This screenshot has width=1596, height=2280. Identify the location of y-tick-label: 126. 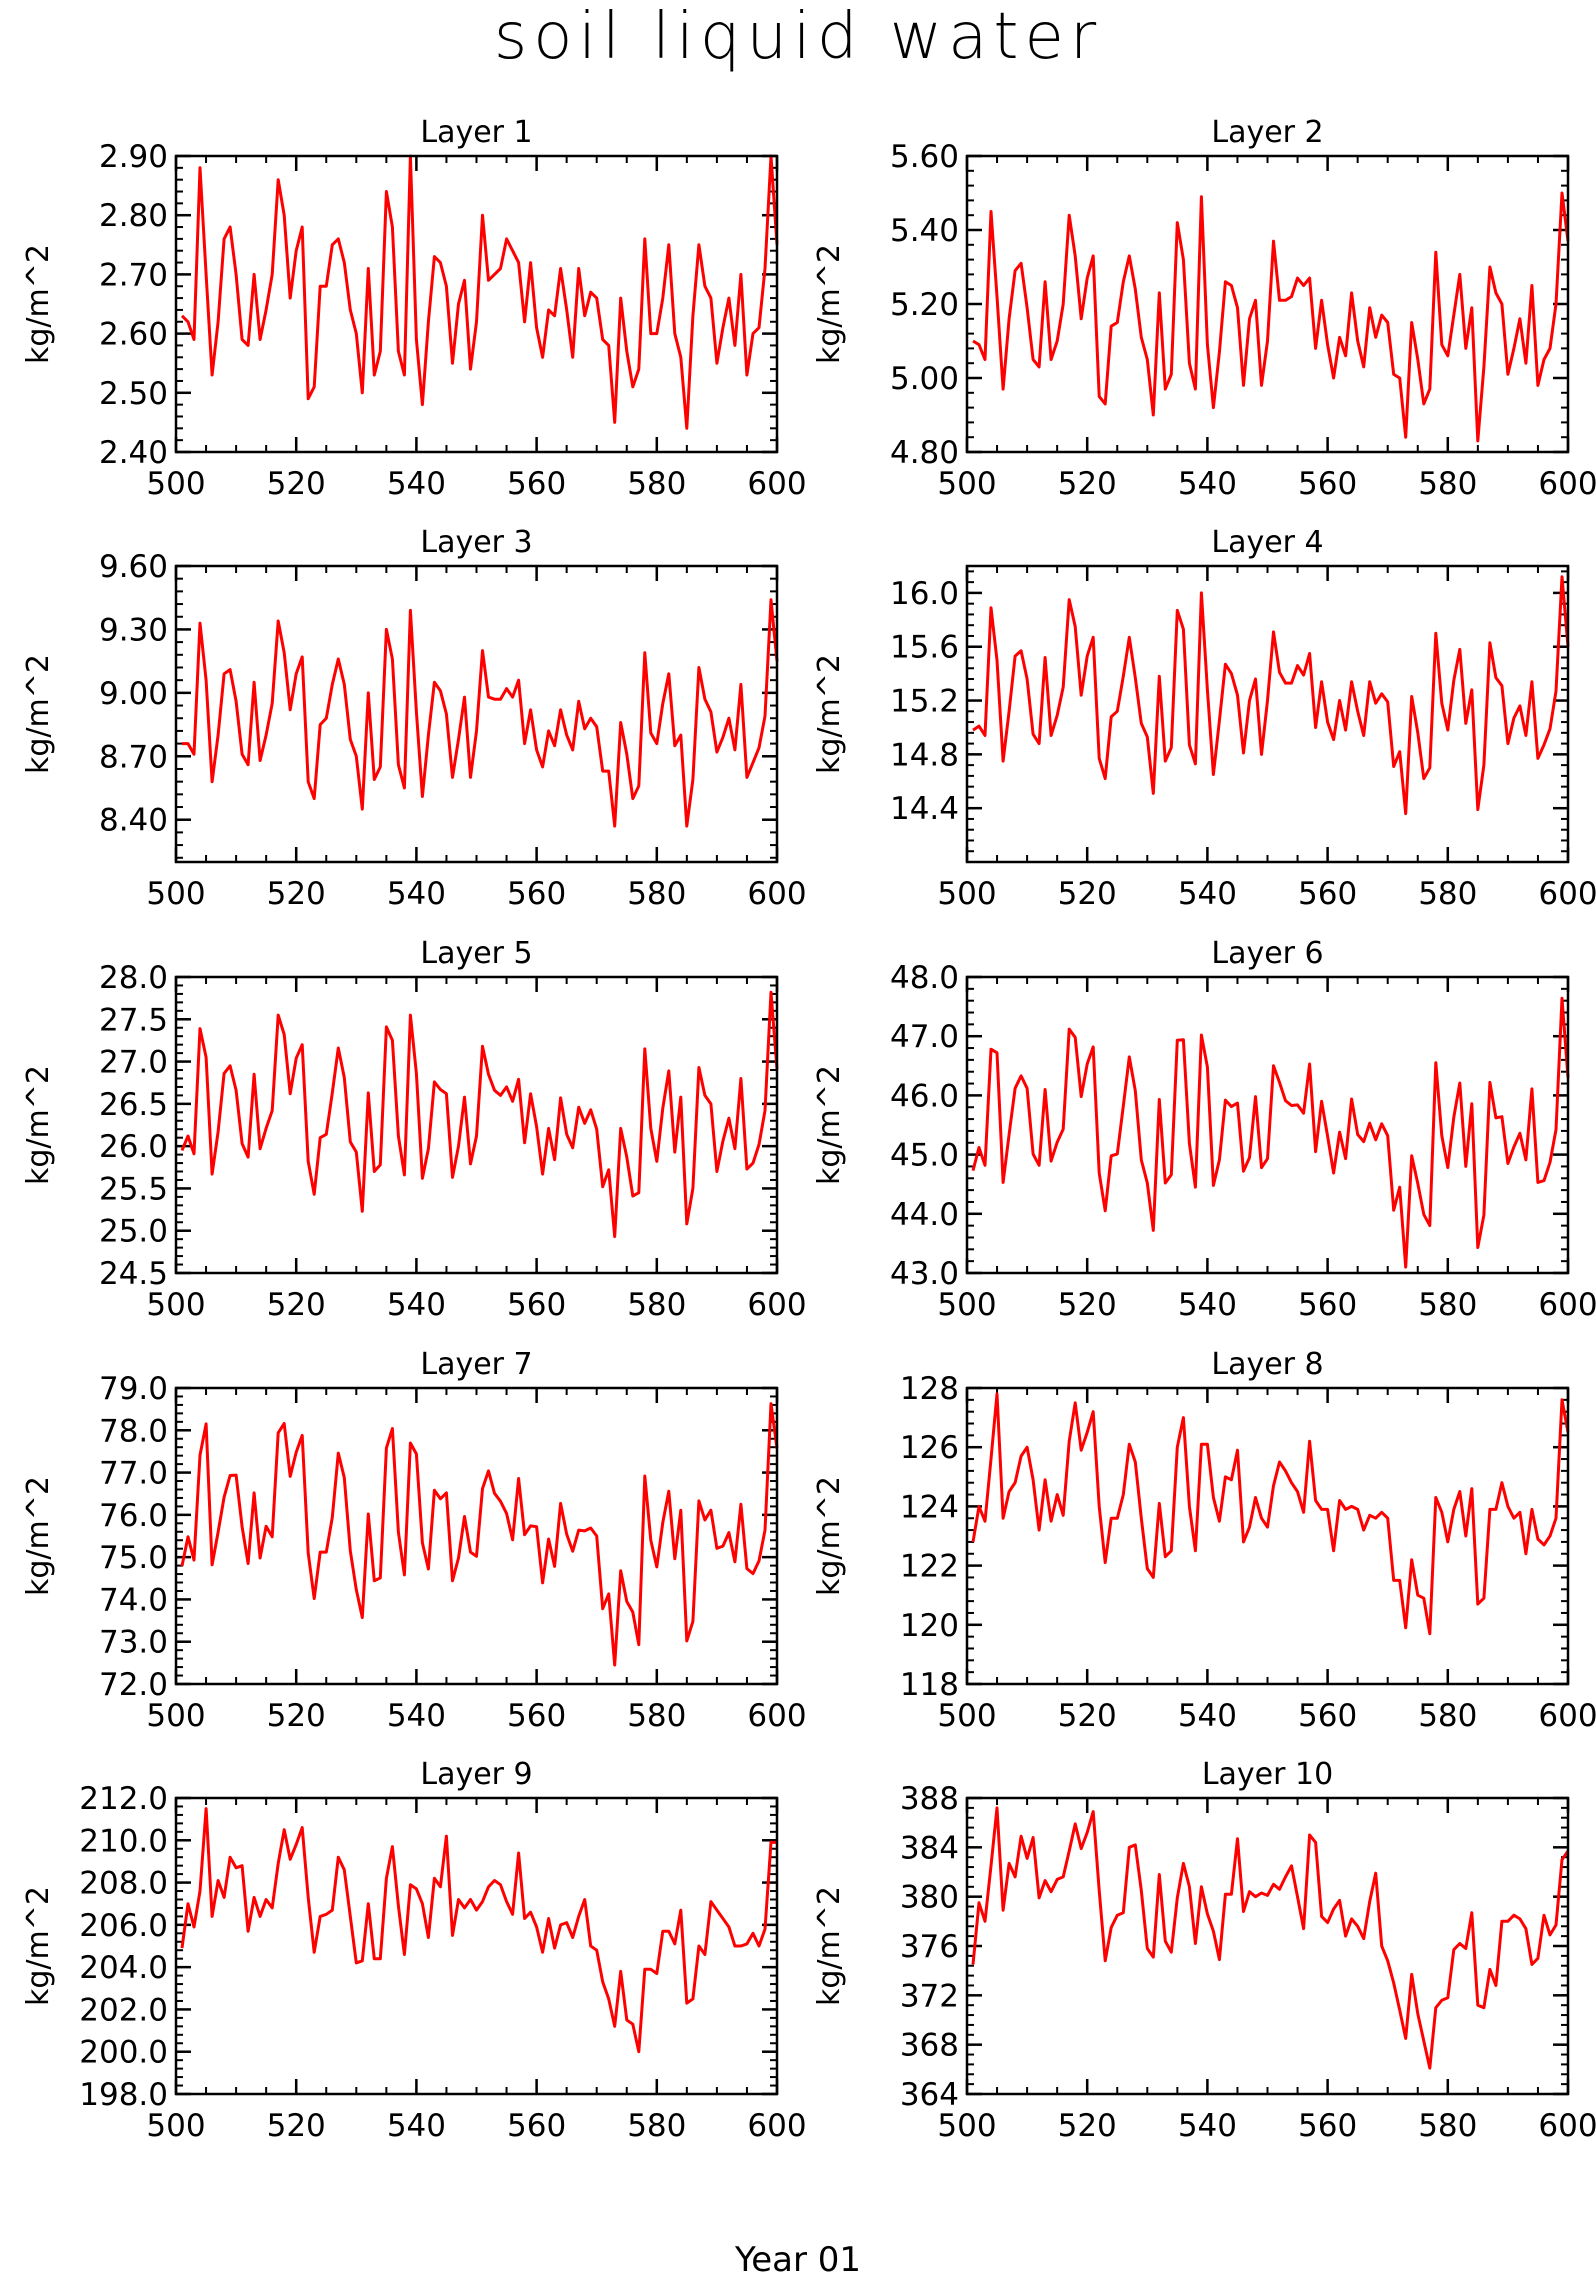
(929, 1448).